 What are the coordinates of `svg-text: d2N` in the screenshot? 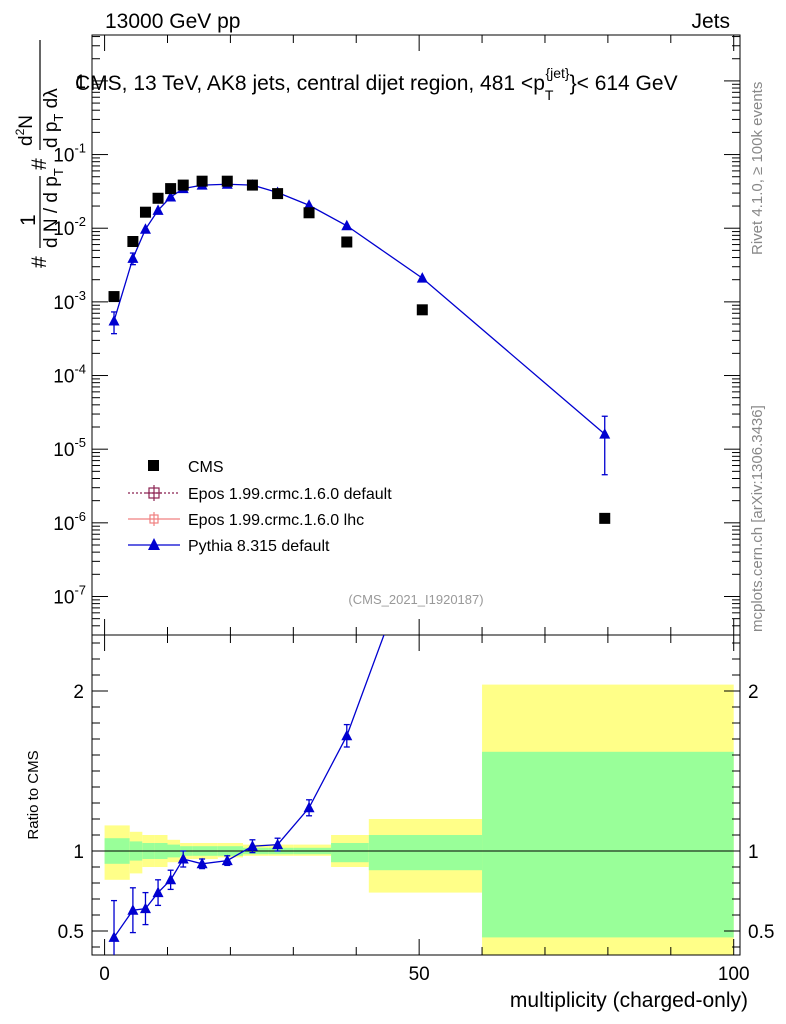 It's located at (25, 130).